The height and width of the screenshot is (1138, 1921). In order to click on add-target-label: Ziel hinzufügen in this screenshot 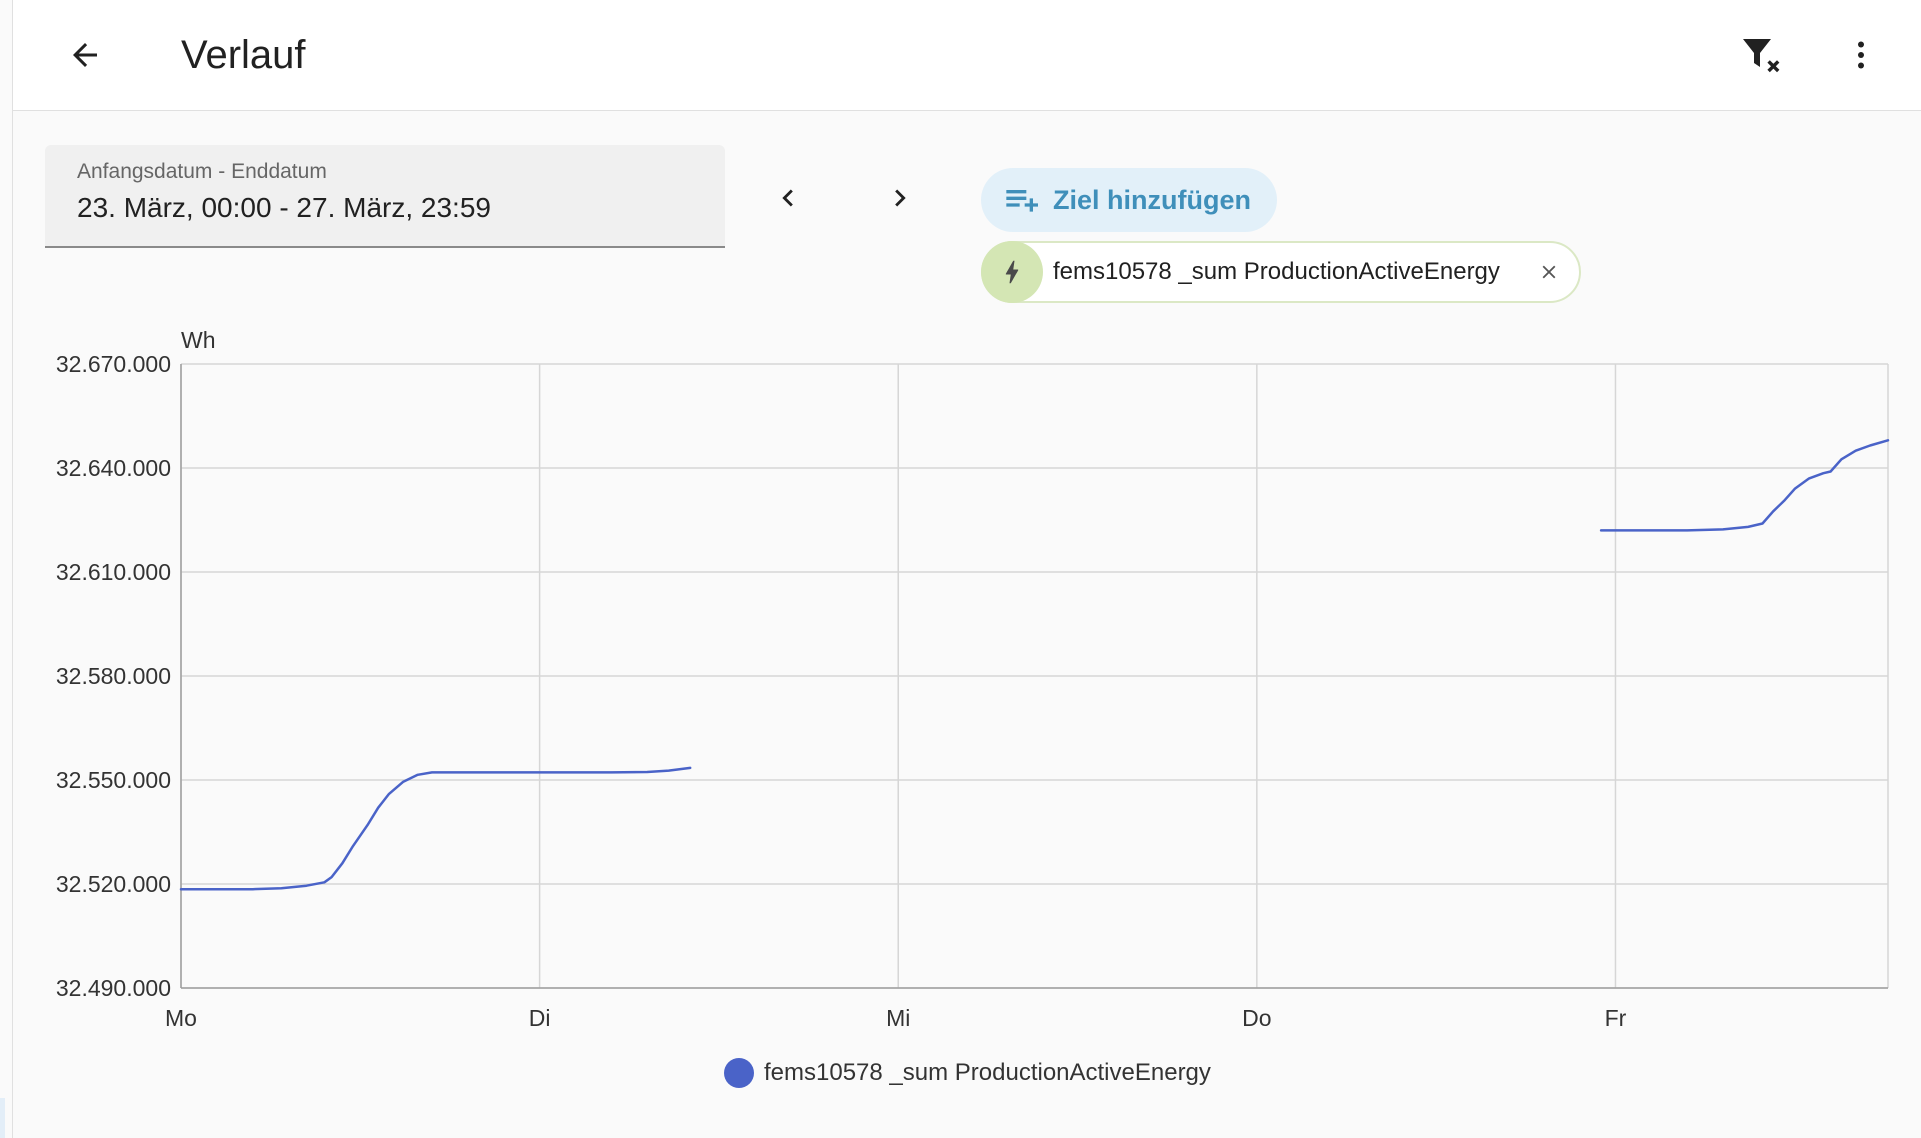, I will do `click(1152, 199)`.